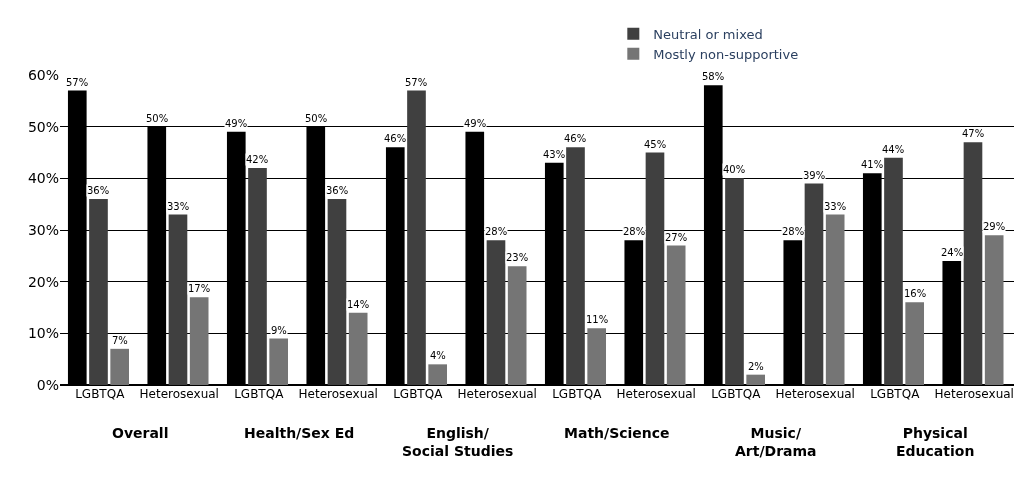 The image size is (1029, 480). Describe the element at coordinates (973, 133) in the screenshot. I see `data-label: 47%` at that location.